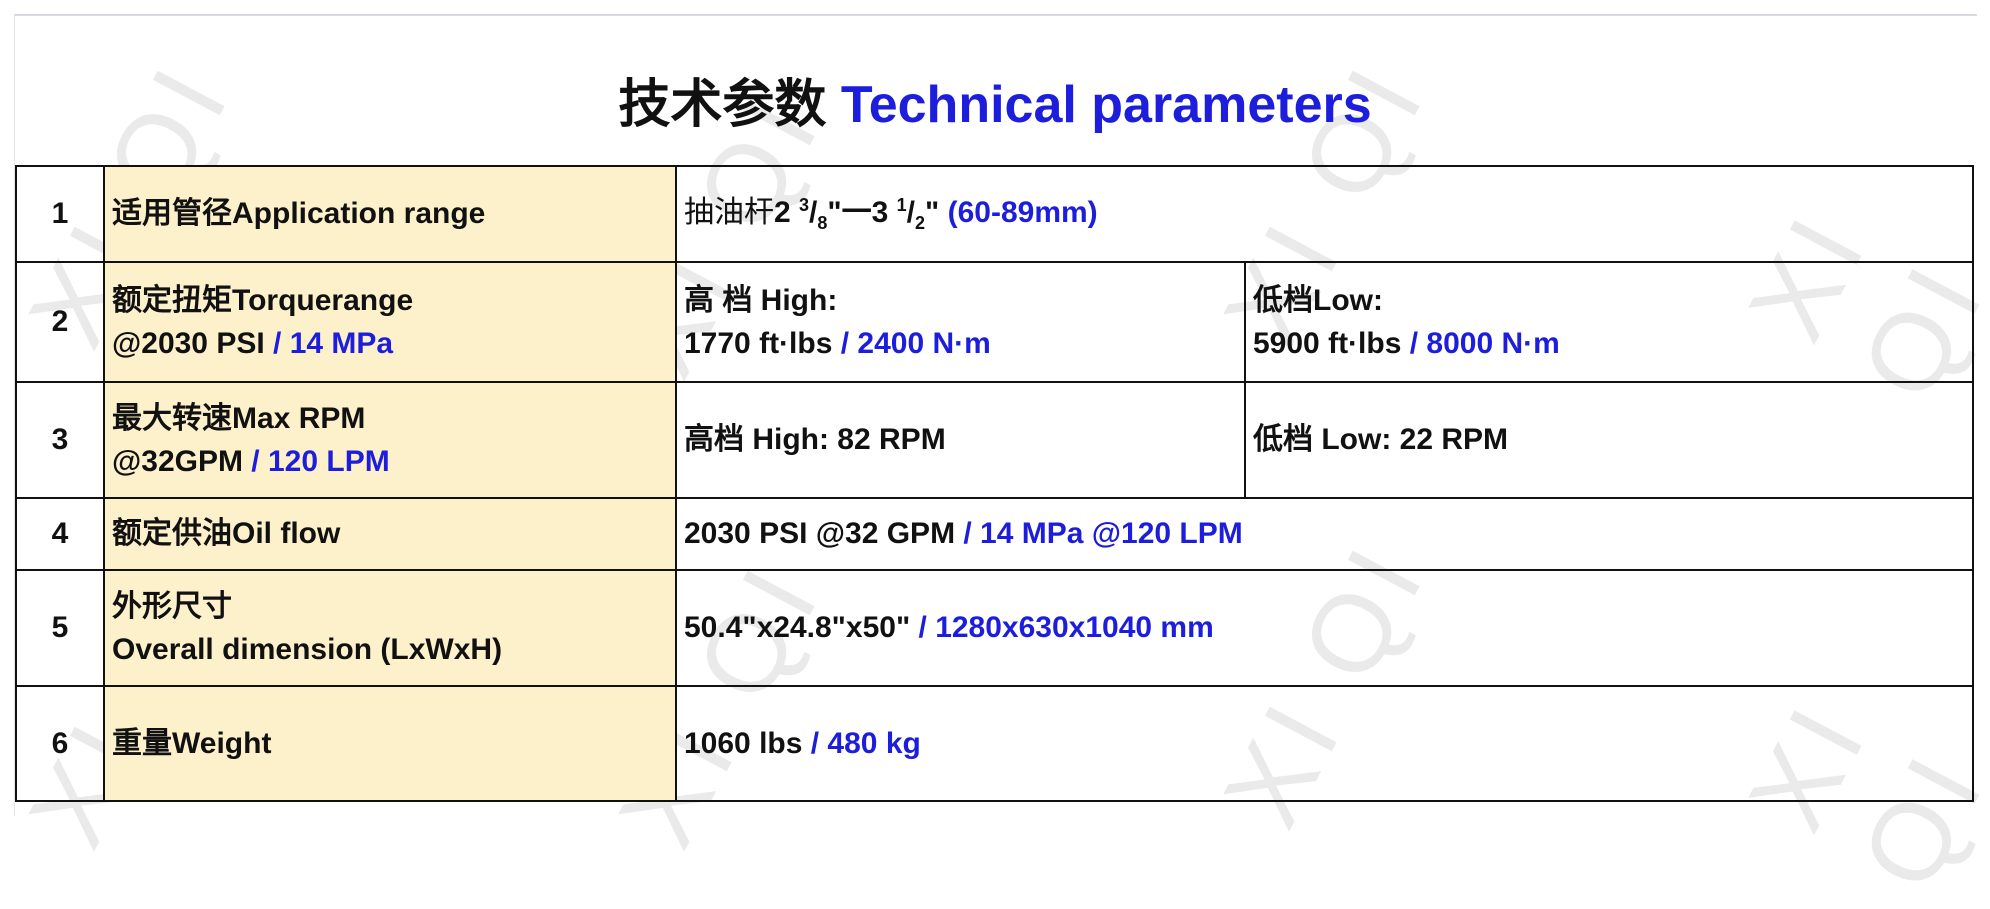  Describe the element at coordinates (172, 214) in the screenshot. I see `label-zh: 适用管径` at that location.